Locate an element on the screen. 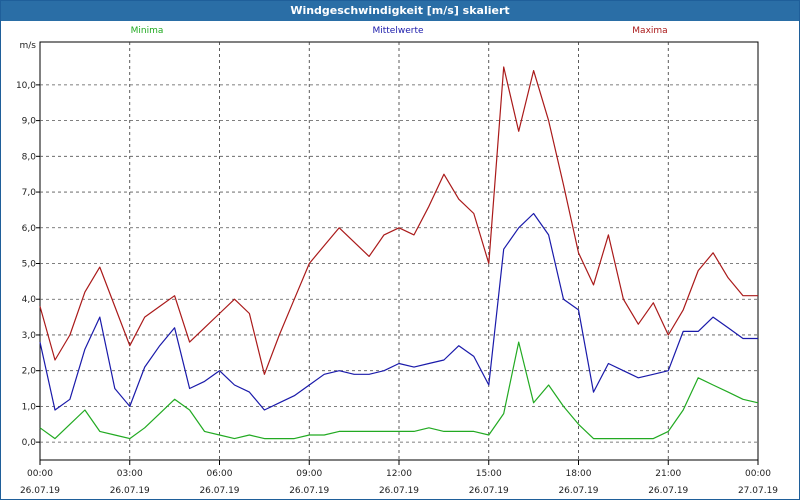  y-tick-label: 4,0 is located at coordinates (29, 300).